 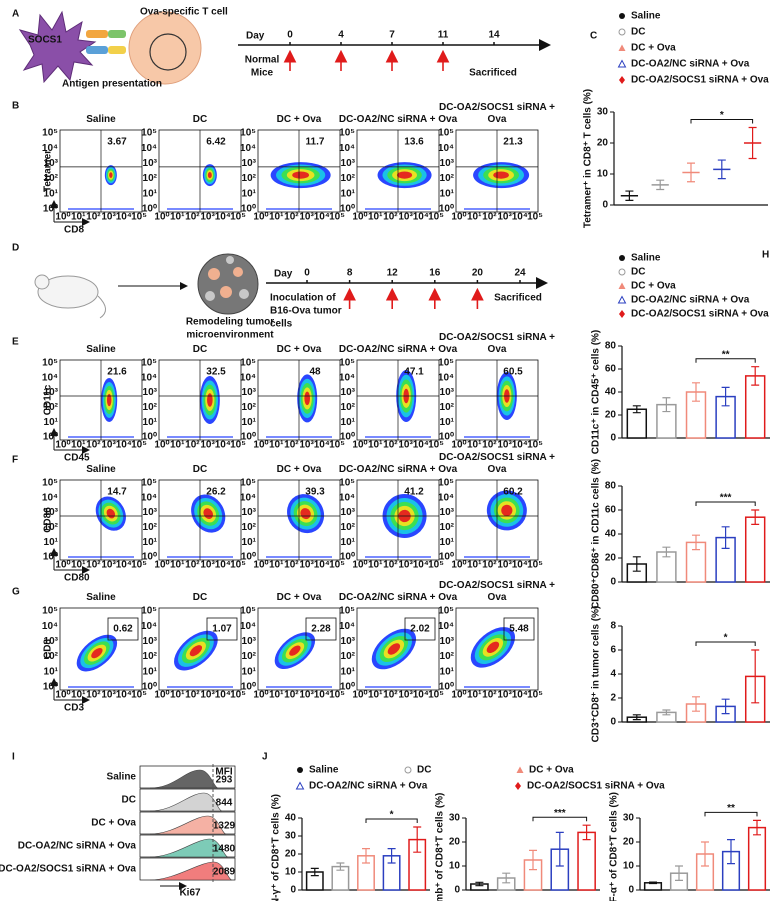 What do you see at coordinates (68, 869) in the screenshot?
I see `histogram-row-label: DC-OA2/SOCS1 siRNA + Ova` at bounding box center [68, 869].